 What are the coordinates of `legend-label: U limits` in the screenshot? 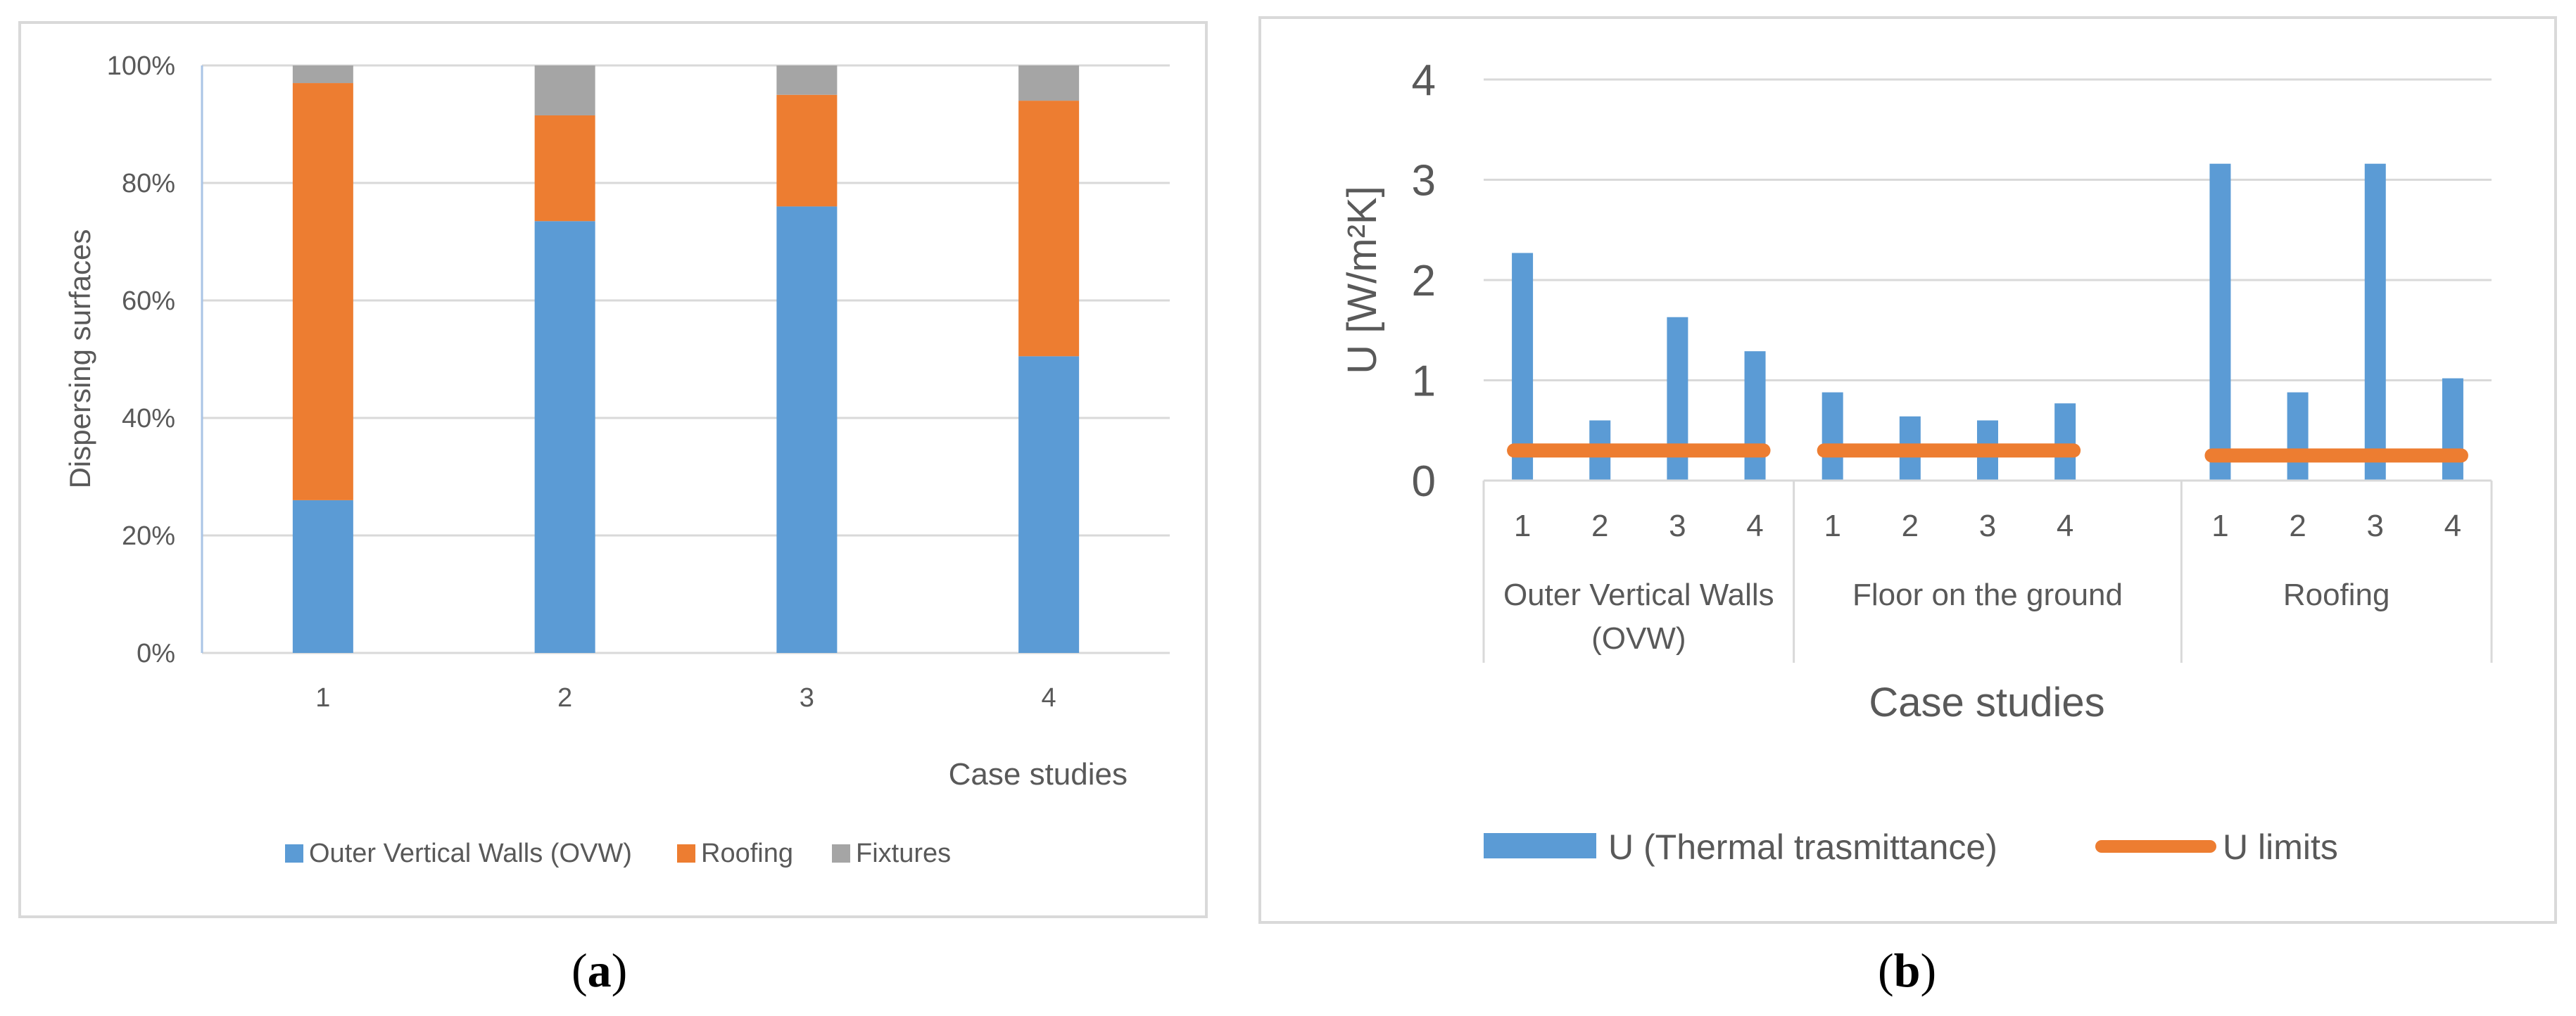 It's located at (2280, 847).